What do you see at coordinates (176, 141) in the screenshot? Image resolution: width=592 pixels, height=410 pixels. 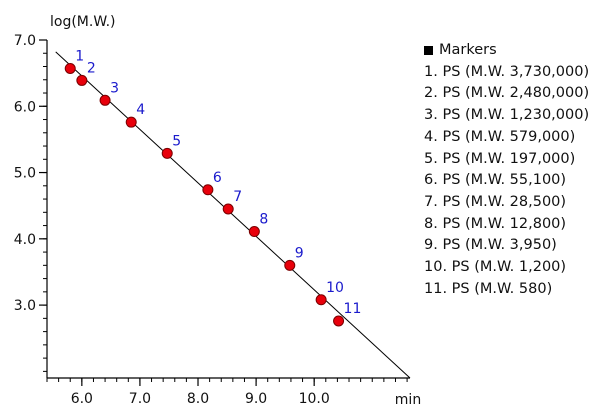 I see `data-point-label: 5` at bounding box center [176, 141].